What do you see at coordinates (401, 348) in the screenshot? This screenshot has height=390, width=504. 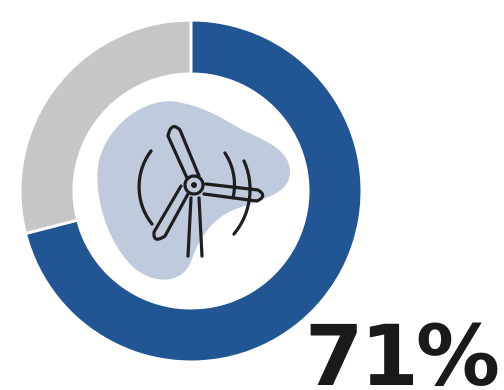 I see `percentage-label: 71%` at bounding box center [401, 348].